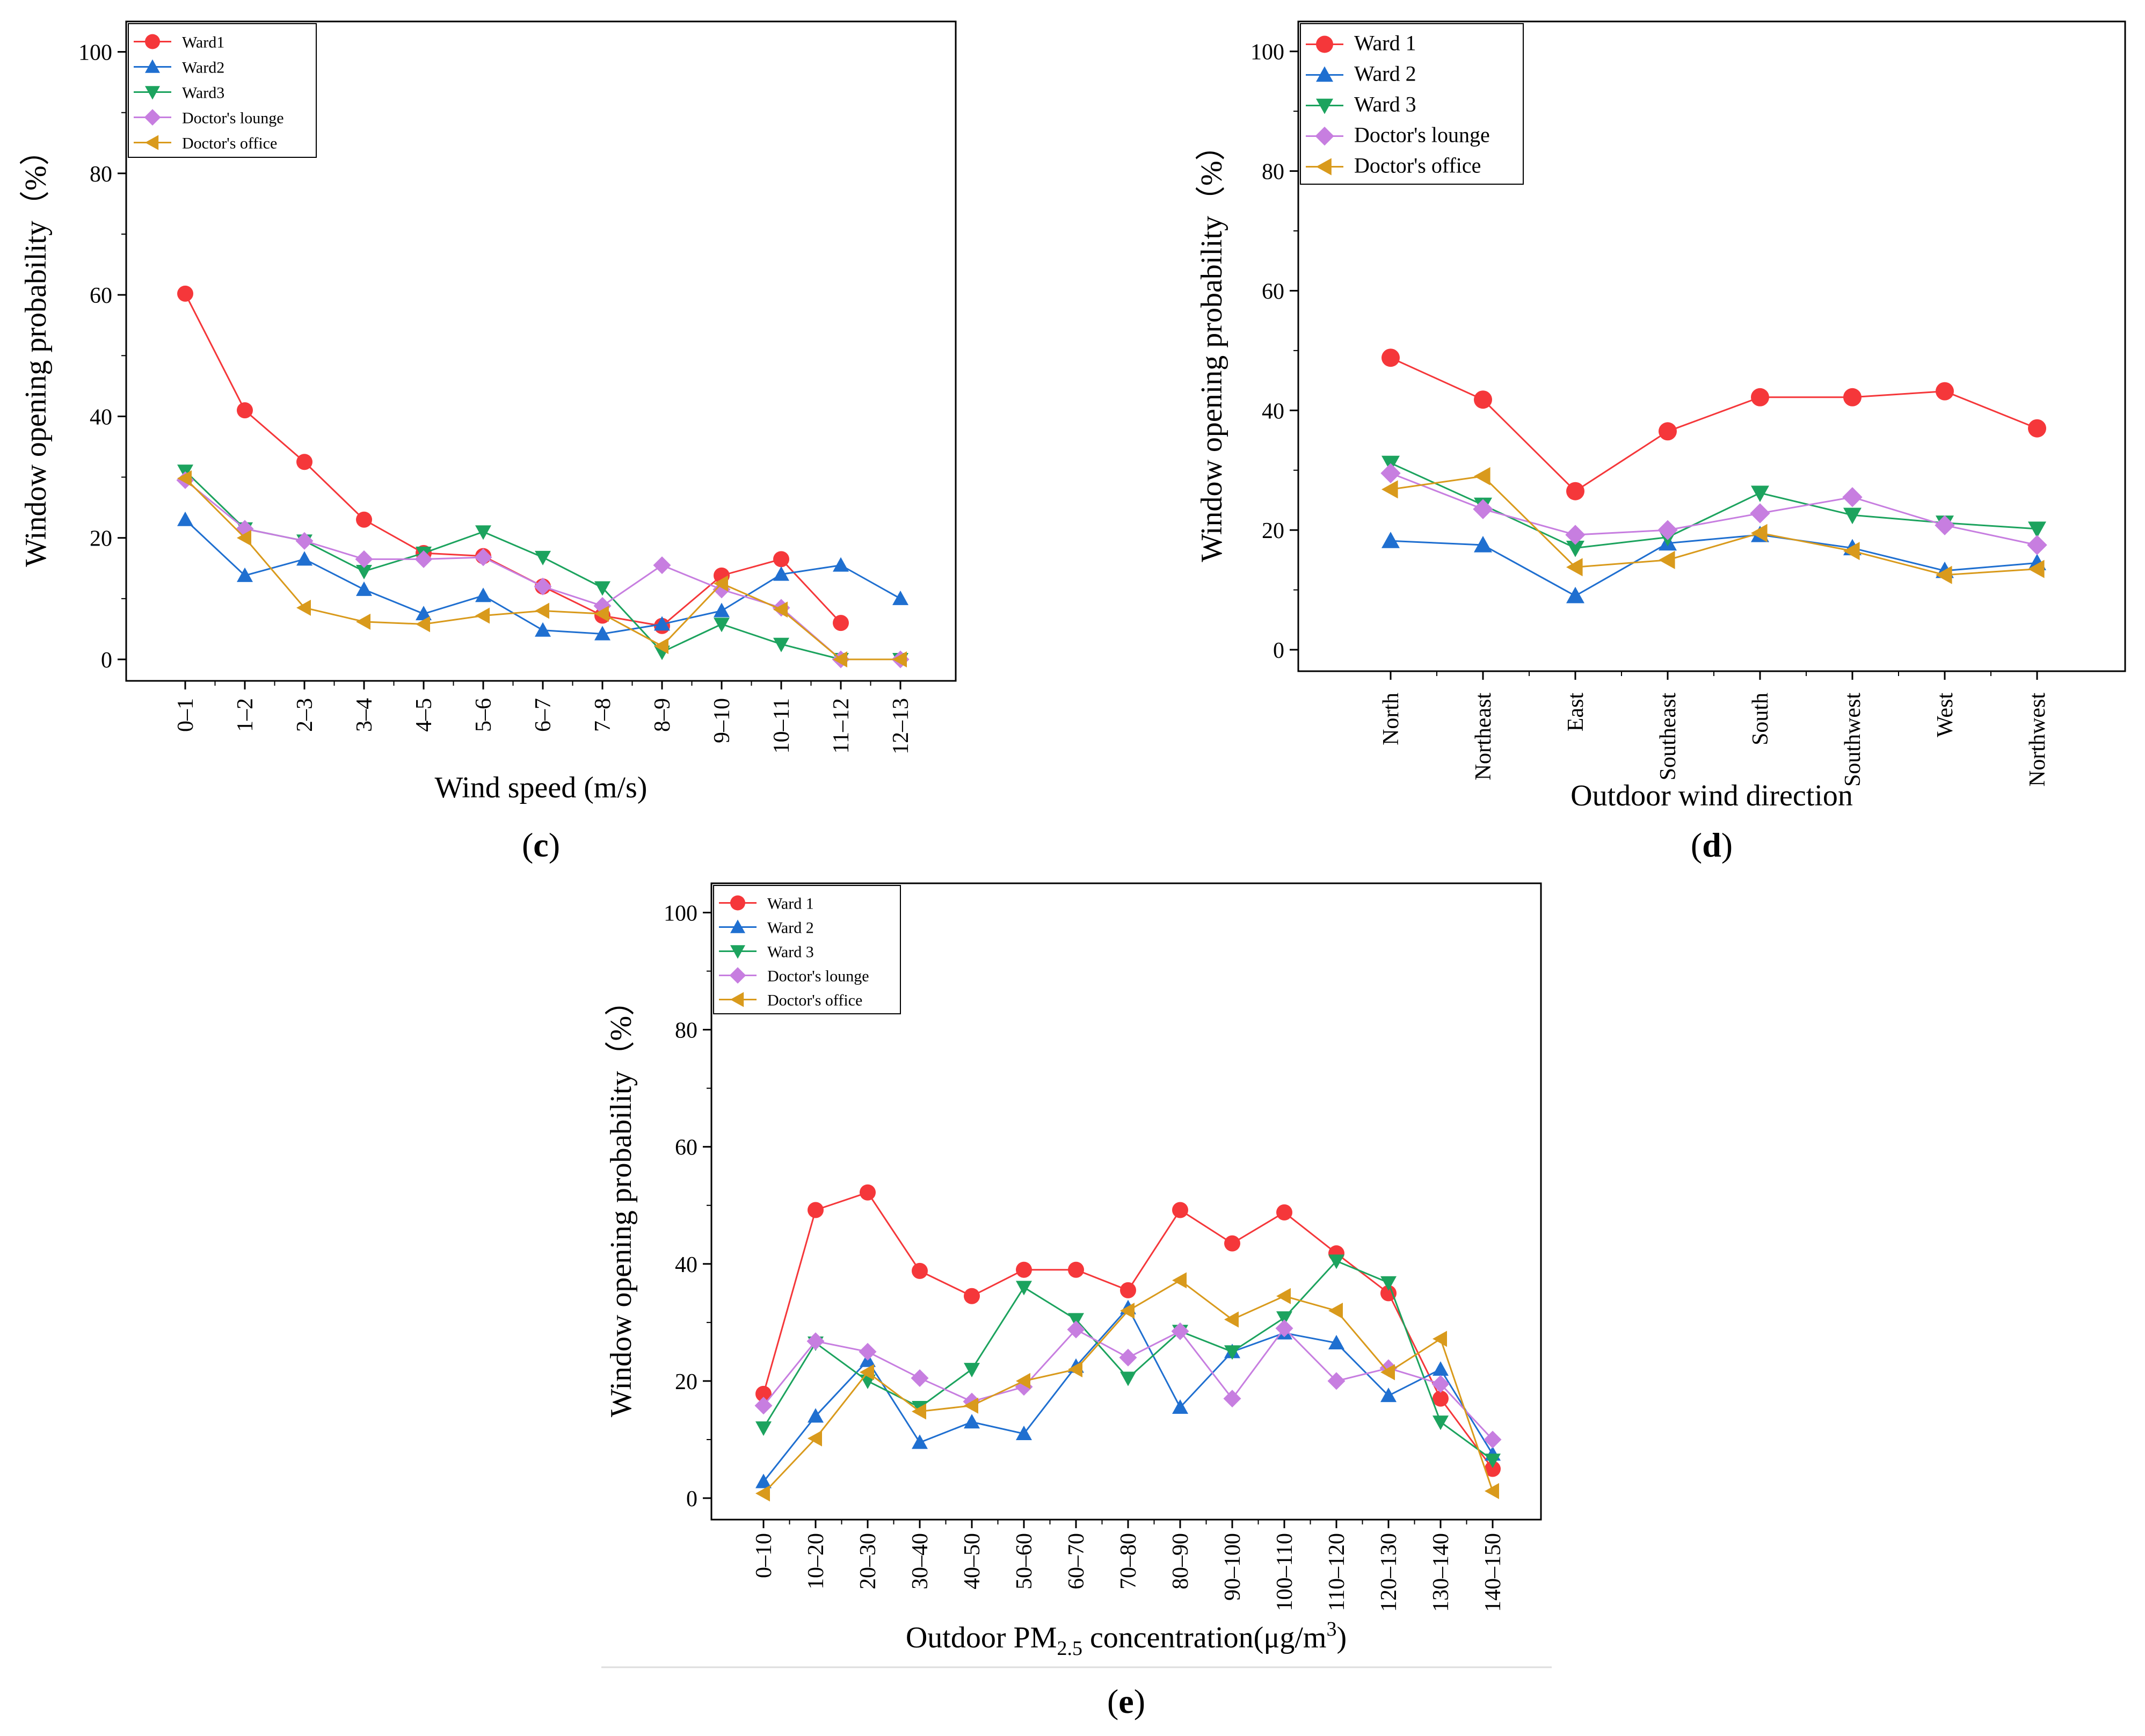  I want to click on y-tick-label: 40, so click(686, 1265).